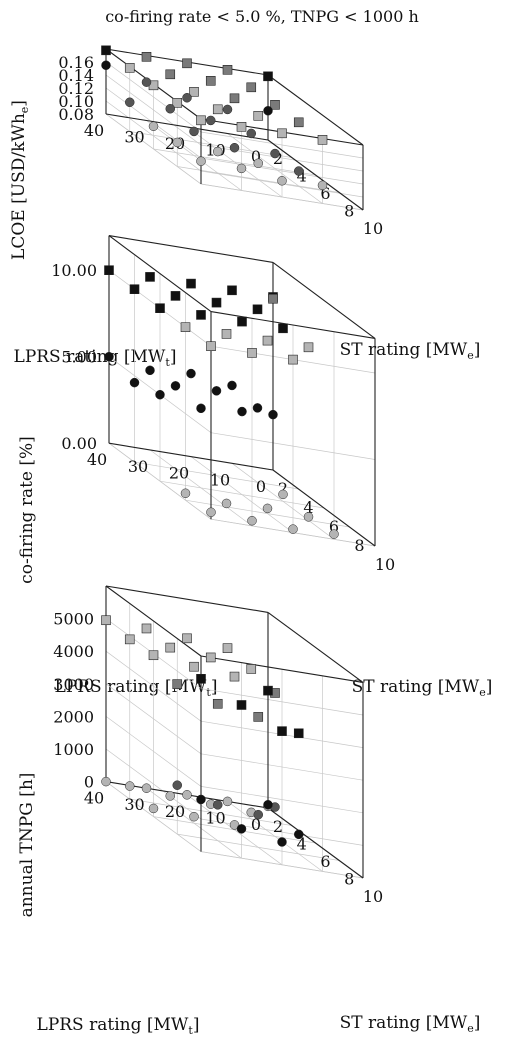 The width and height of the screenshot is (512, 1049). What do you see at coordinates (76, 62) in the screenshot?
I see `z-tick-label: 0.16` at bounding box center [76, 62].